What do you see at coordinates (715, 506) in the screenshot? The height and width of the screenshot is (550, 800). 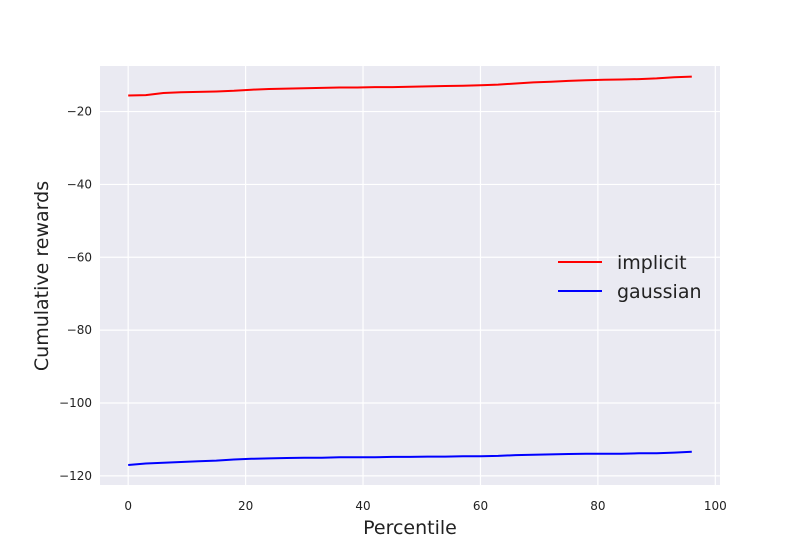 I see `x-tick-label: 100` at bounding box center [715, 506].